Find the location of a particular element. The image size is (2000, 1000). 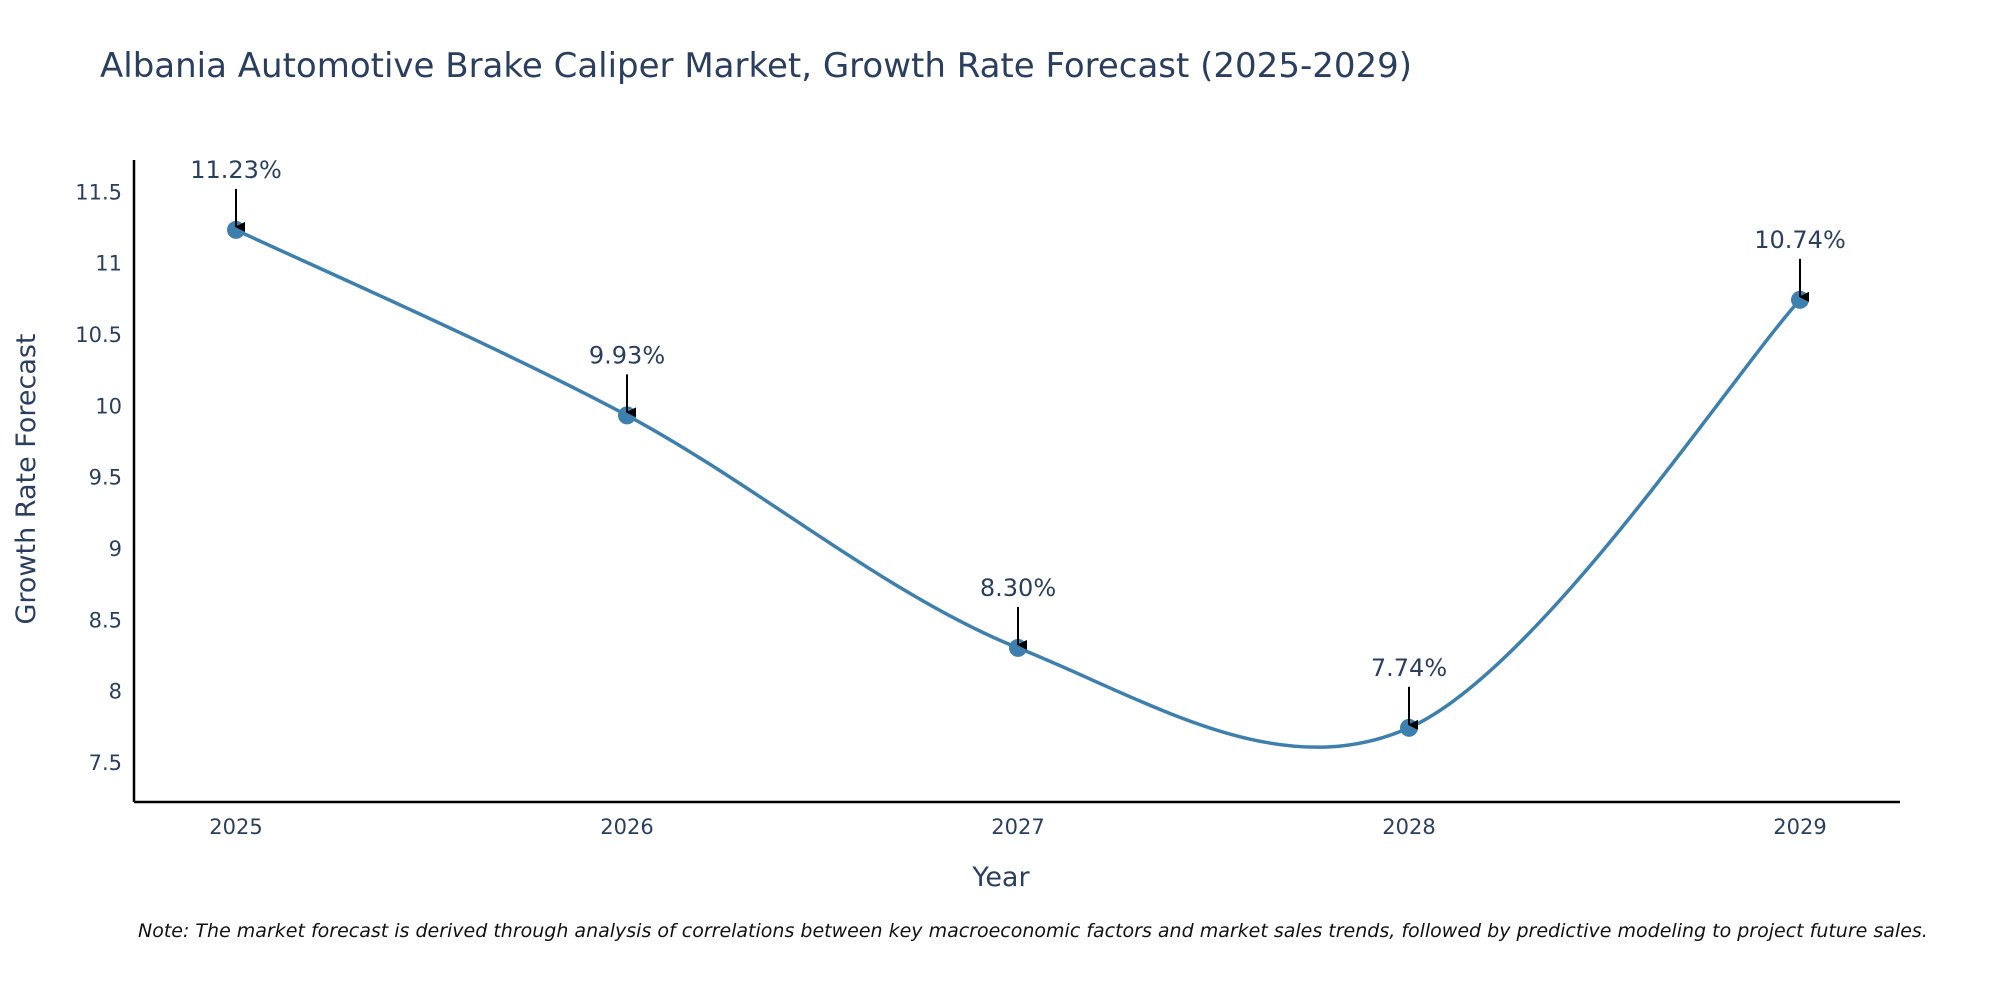

data-label: 9.93% is located at coordinates (627, 355).